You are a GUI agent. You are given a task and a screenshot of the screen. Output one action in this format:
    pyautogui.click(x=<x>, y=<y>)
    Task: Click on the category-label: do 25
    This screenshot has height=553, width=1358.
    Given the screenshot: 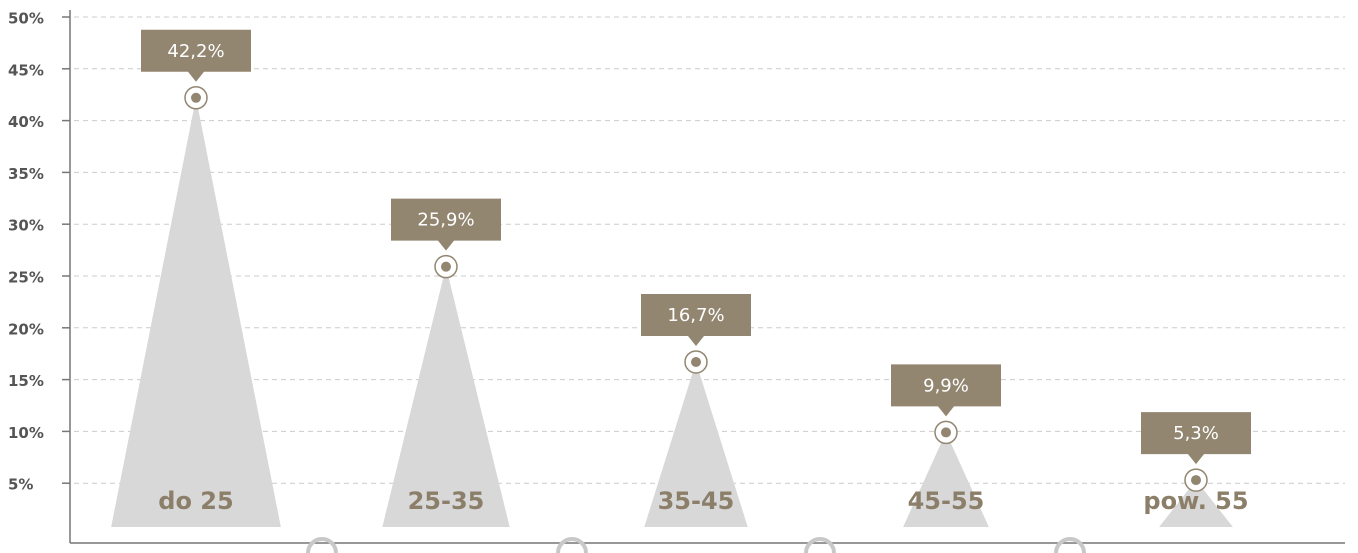 What is the action you would take?
    pyautogui.click(x=195, y=501)
    